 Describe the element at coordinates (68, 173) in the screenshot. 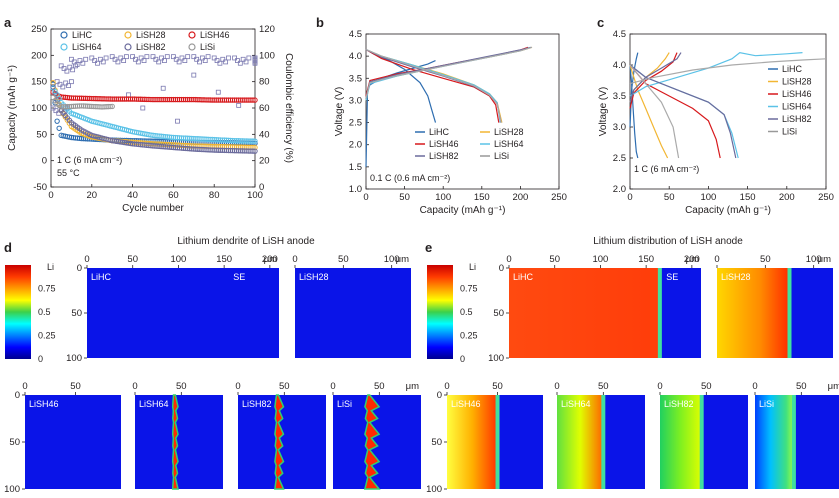

I see `annotation-temp: 55 °C` at that location.